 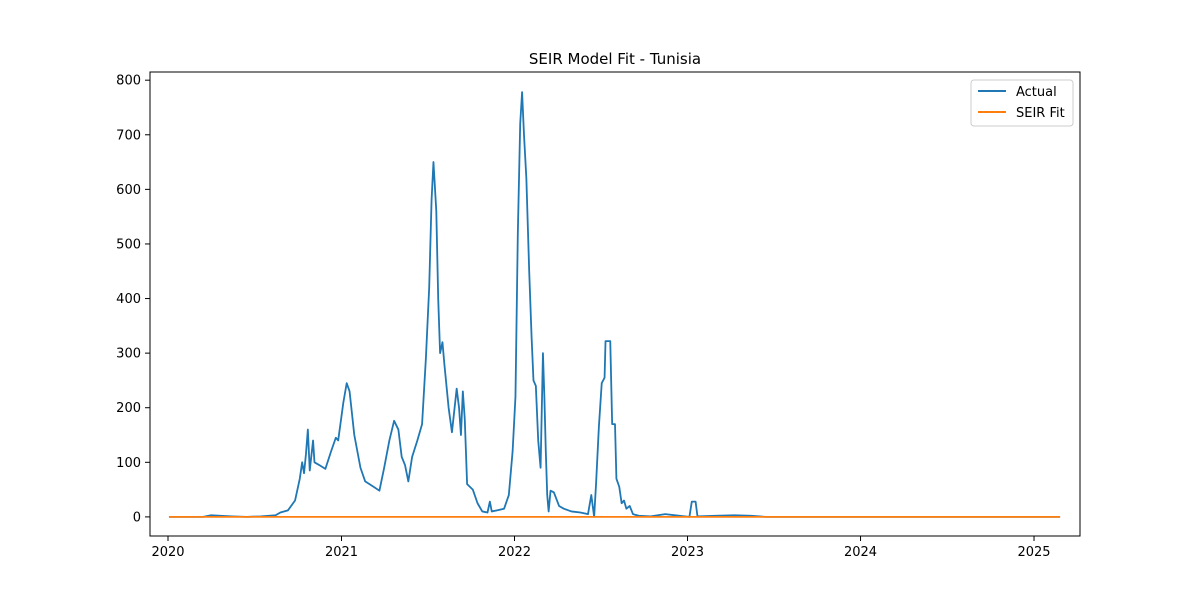 What do you see at coordinates (615, 59) in the screenshot?
I see `chart-title: SEIR Model Fit - Tunisia` at bounding box center [615, 59].